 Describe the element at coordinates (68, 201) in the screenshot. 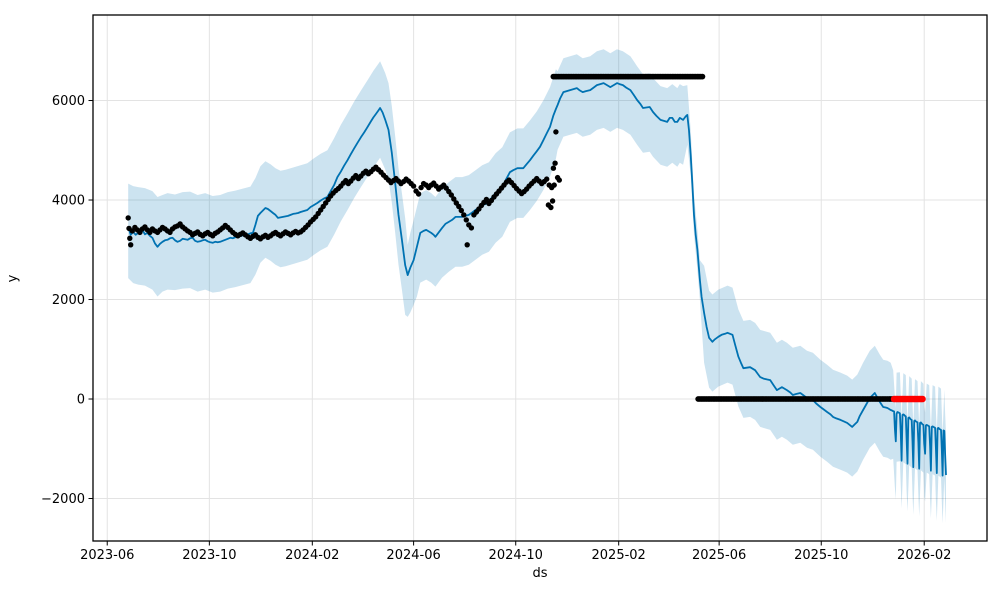

I see `y-tick-label: 4000` at that location.